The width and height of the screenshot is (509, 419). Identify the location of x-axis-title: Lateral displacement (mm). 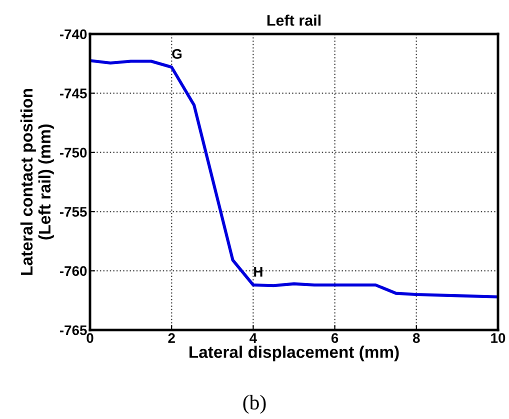
(294, 354).